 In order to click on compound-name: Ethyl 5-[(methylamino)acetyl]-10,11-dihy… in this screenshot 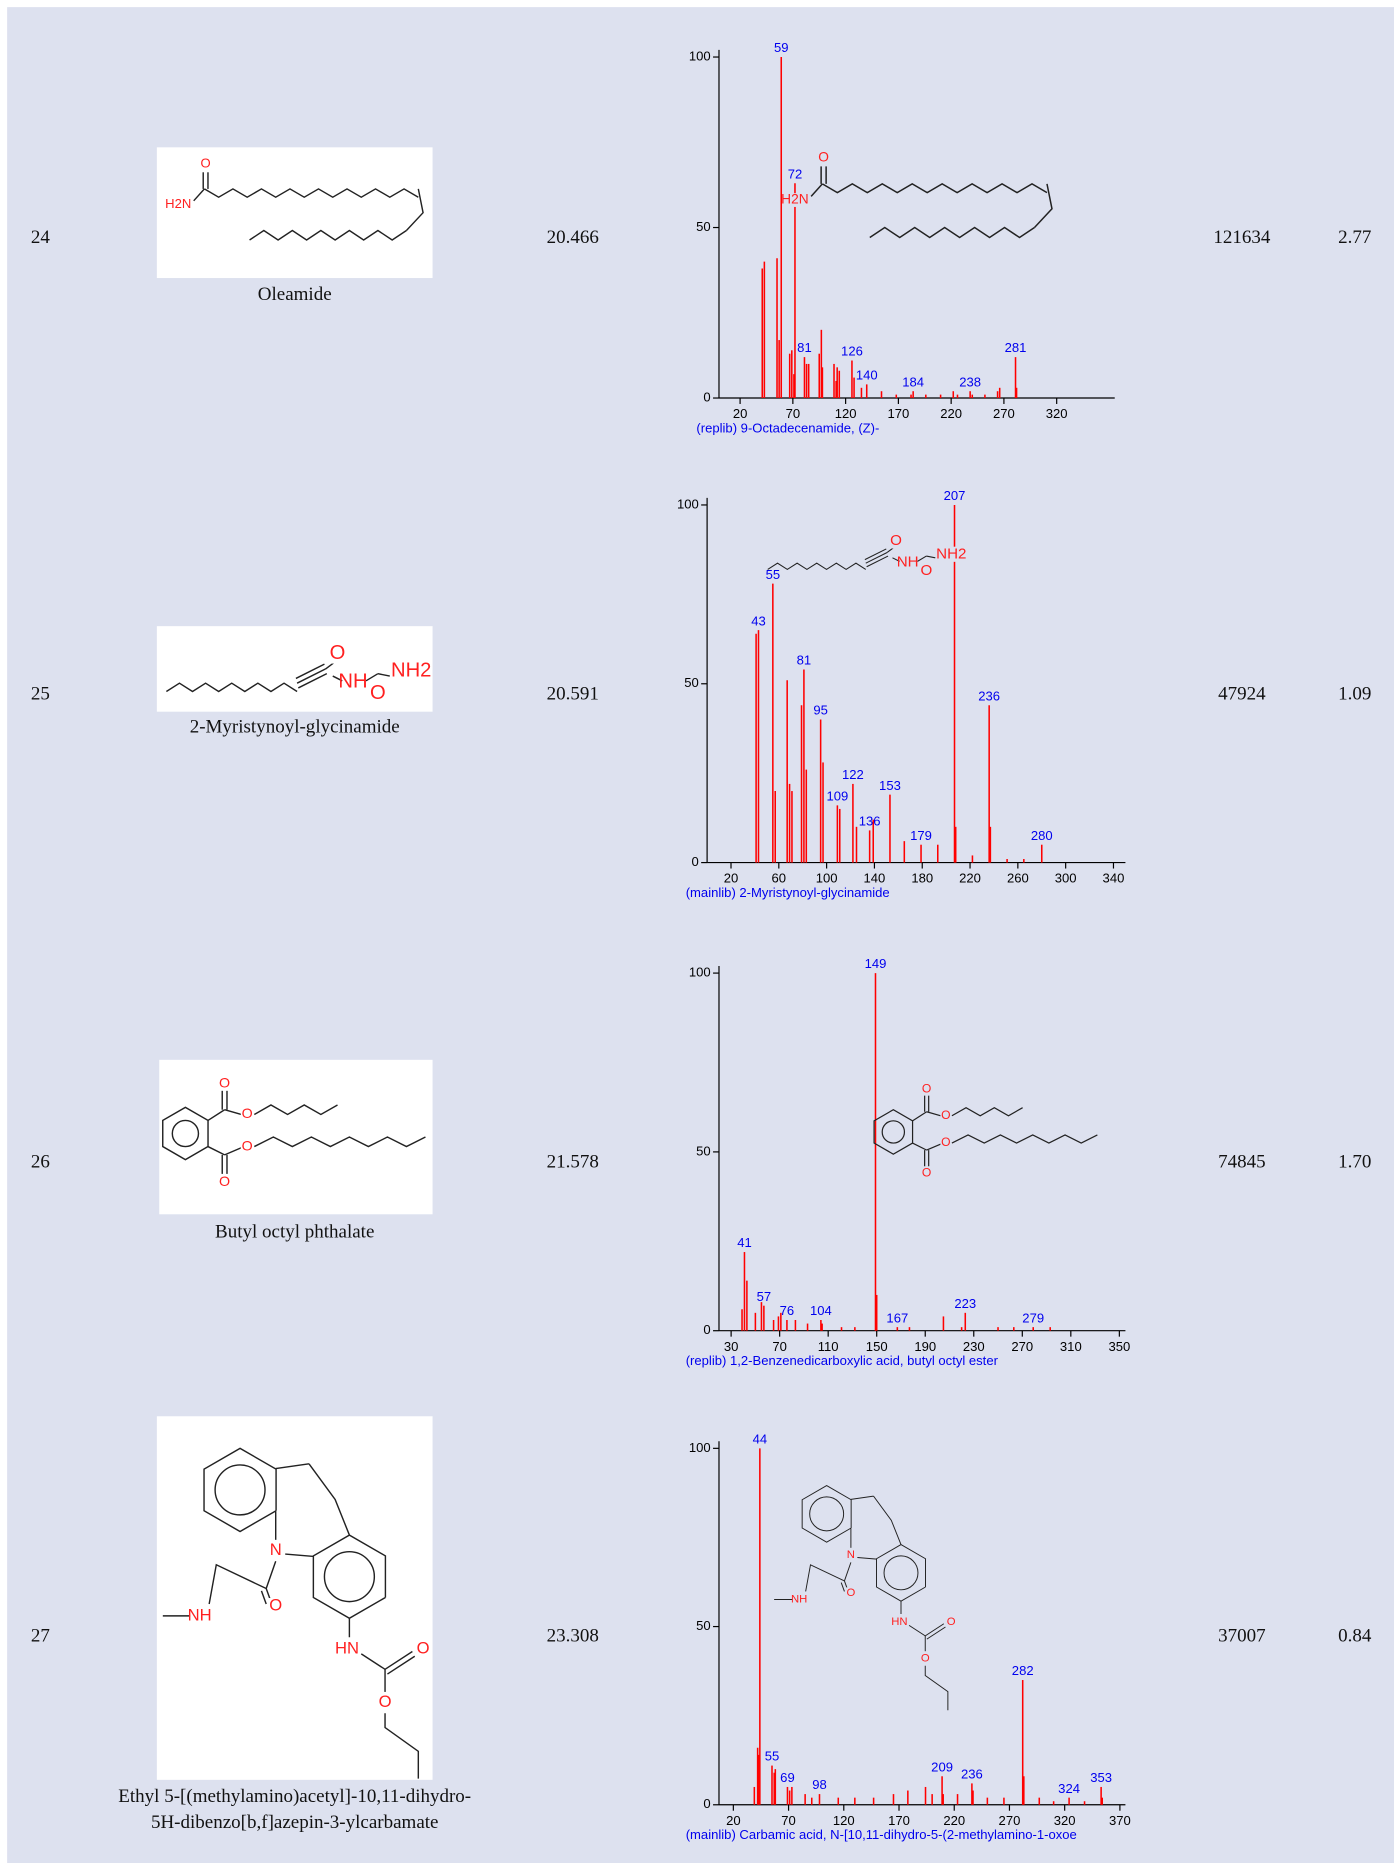, I will do `click(294, 1796)`.